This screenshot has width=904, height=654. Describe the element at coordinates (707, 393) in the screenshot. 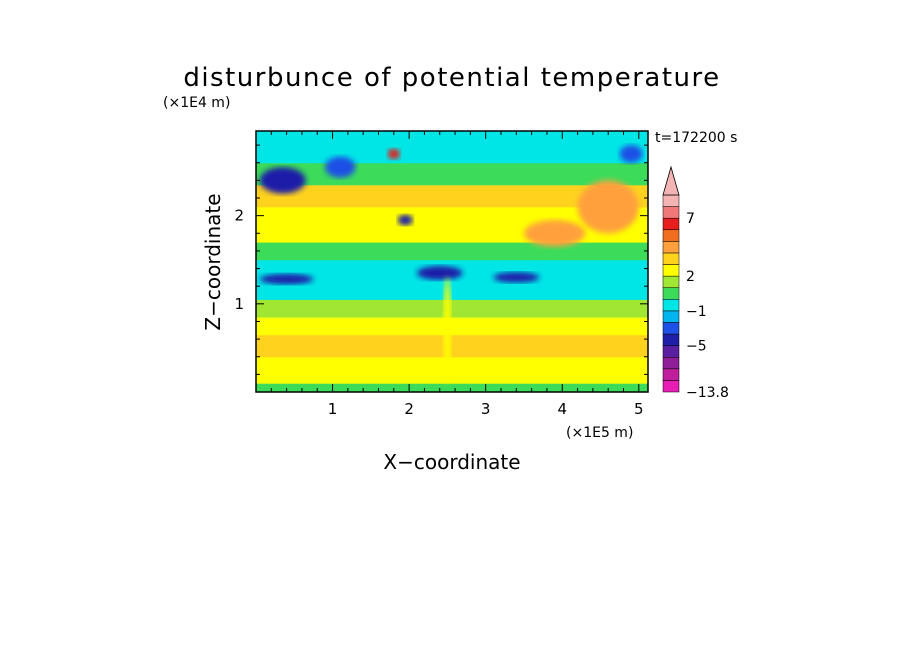

I see `colorbar-label: −13.8` at that location.